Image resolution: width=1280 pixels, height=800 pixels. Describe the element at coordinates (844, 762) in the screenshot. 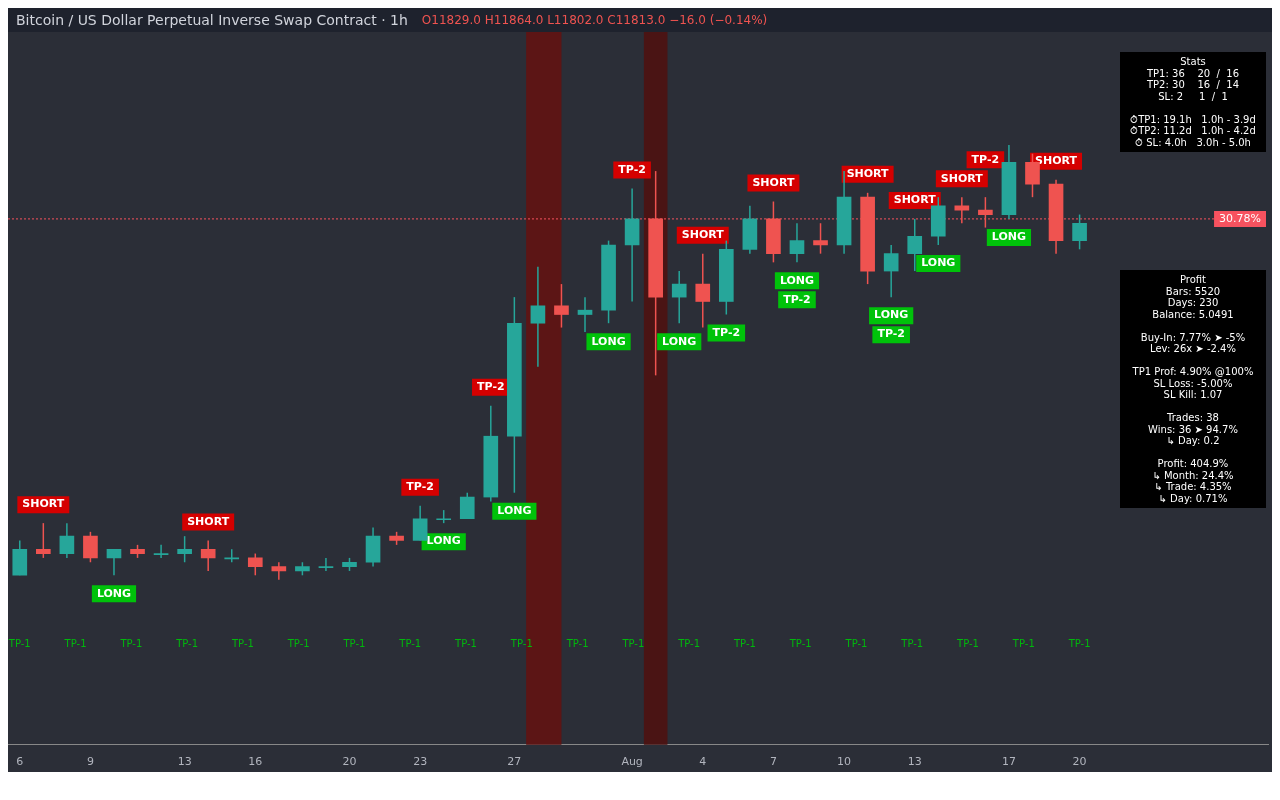

I see `x-tick-label: 10` at that location.